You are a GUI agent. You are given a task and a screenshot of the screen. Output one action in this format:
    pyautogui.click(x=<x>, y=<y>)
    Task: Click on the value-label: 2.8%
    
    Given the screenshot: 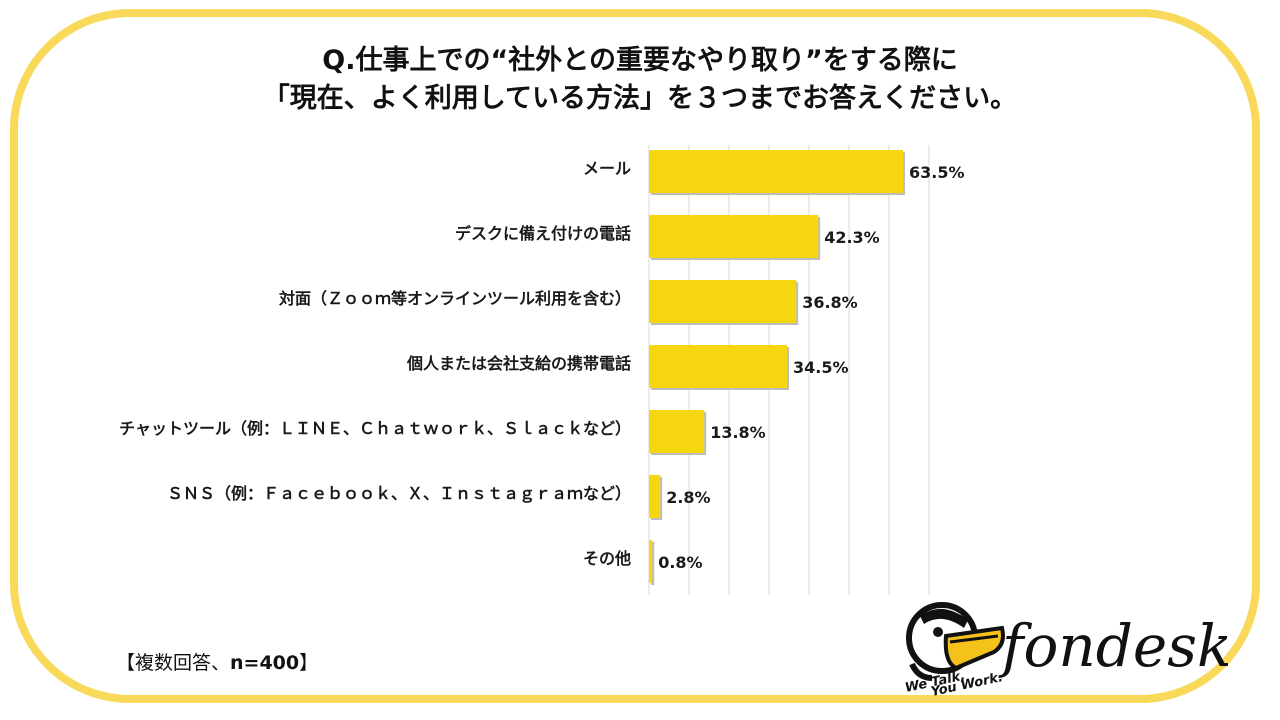 What is the action you would take?
    pyautogui.click(x=688, y=497)
    